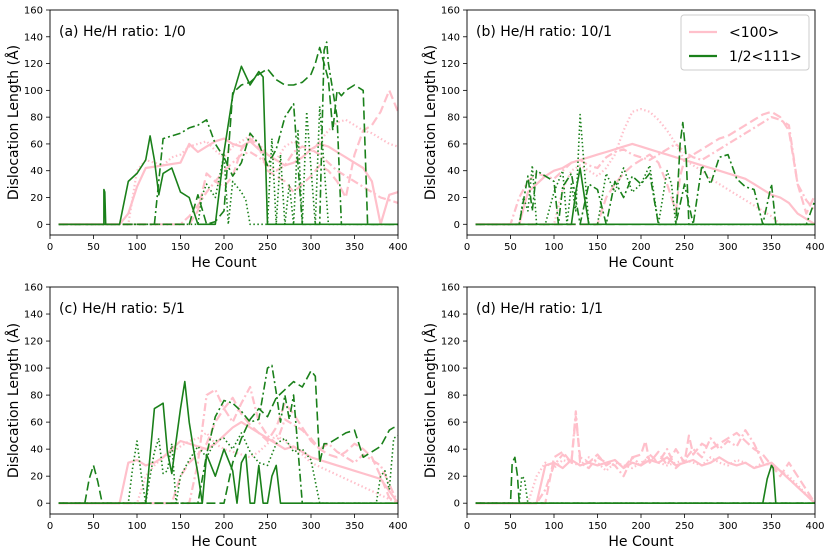 This screenshot has height=556, width=831. I want to click on panel-title: (c) He/H ratio: 5/1, so click(122, 309).